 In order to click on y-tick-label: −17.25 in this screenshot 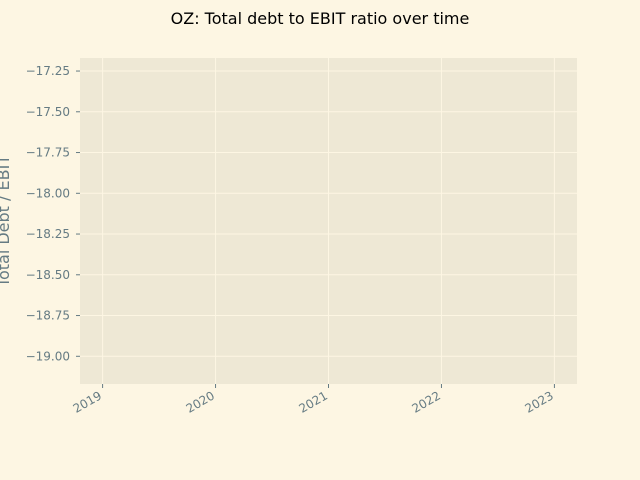, I will do `click(48, 71)`.